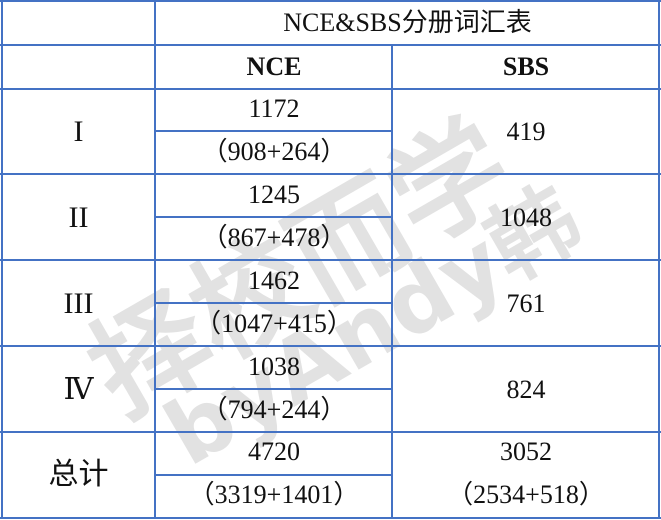  I want to click on sbs-total: 824, so click(526, 389).